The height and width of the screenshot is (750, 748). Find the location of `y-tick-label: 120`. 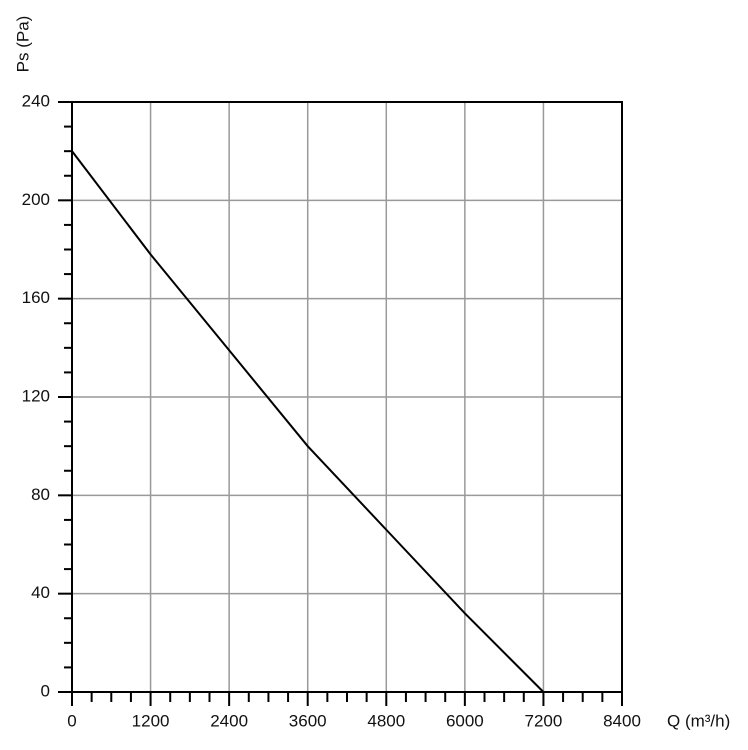

y-tick-label: 120 is located at coordinates (36, 395).